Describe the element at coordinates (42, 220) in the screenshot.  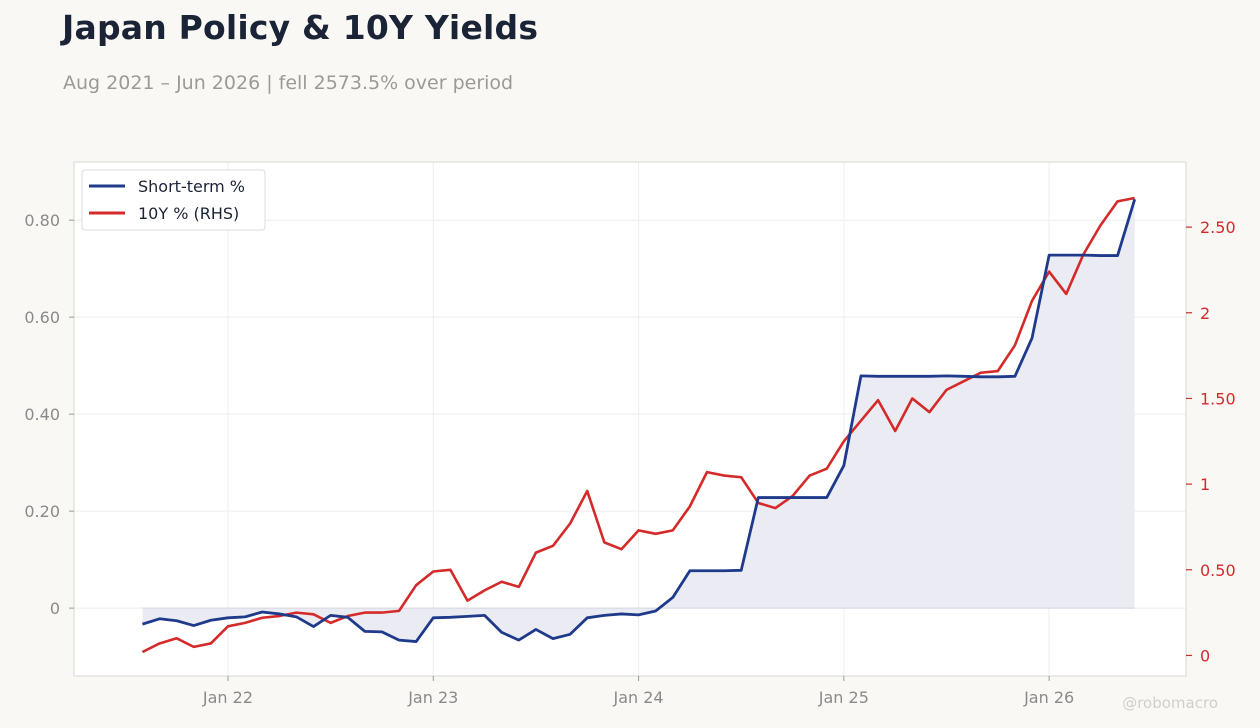
I see `y-left-tick-label: 0.80` at that location.